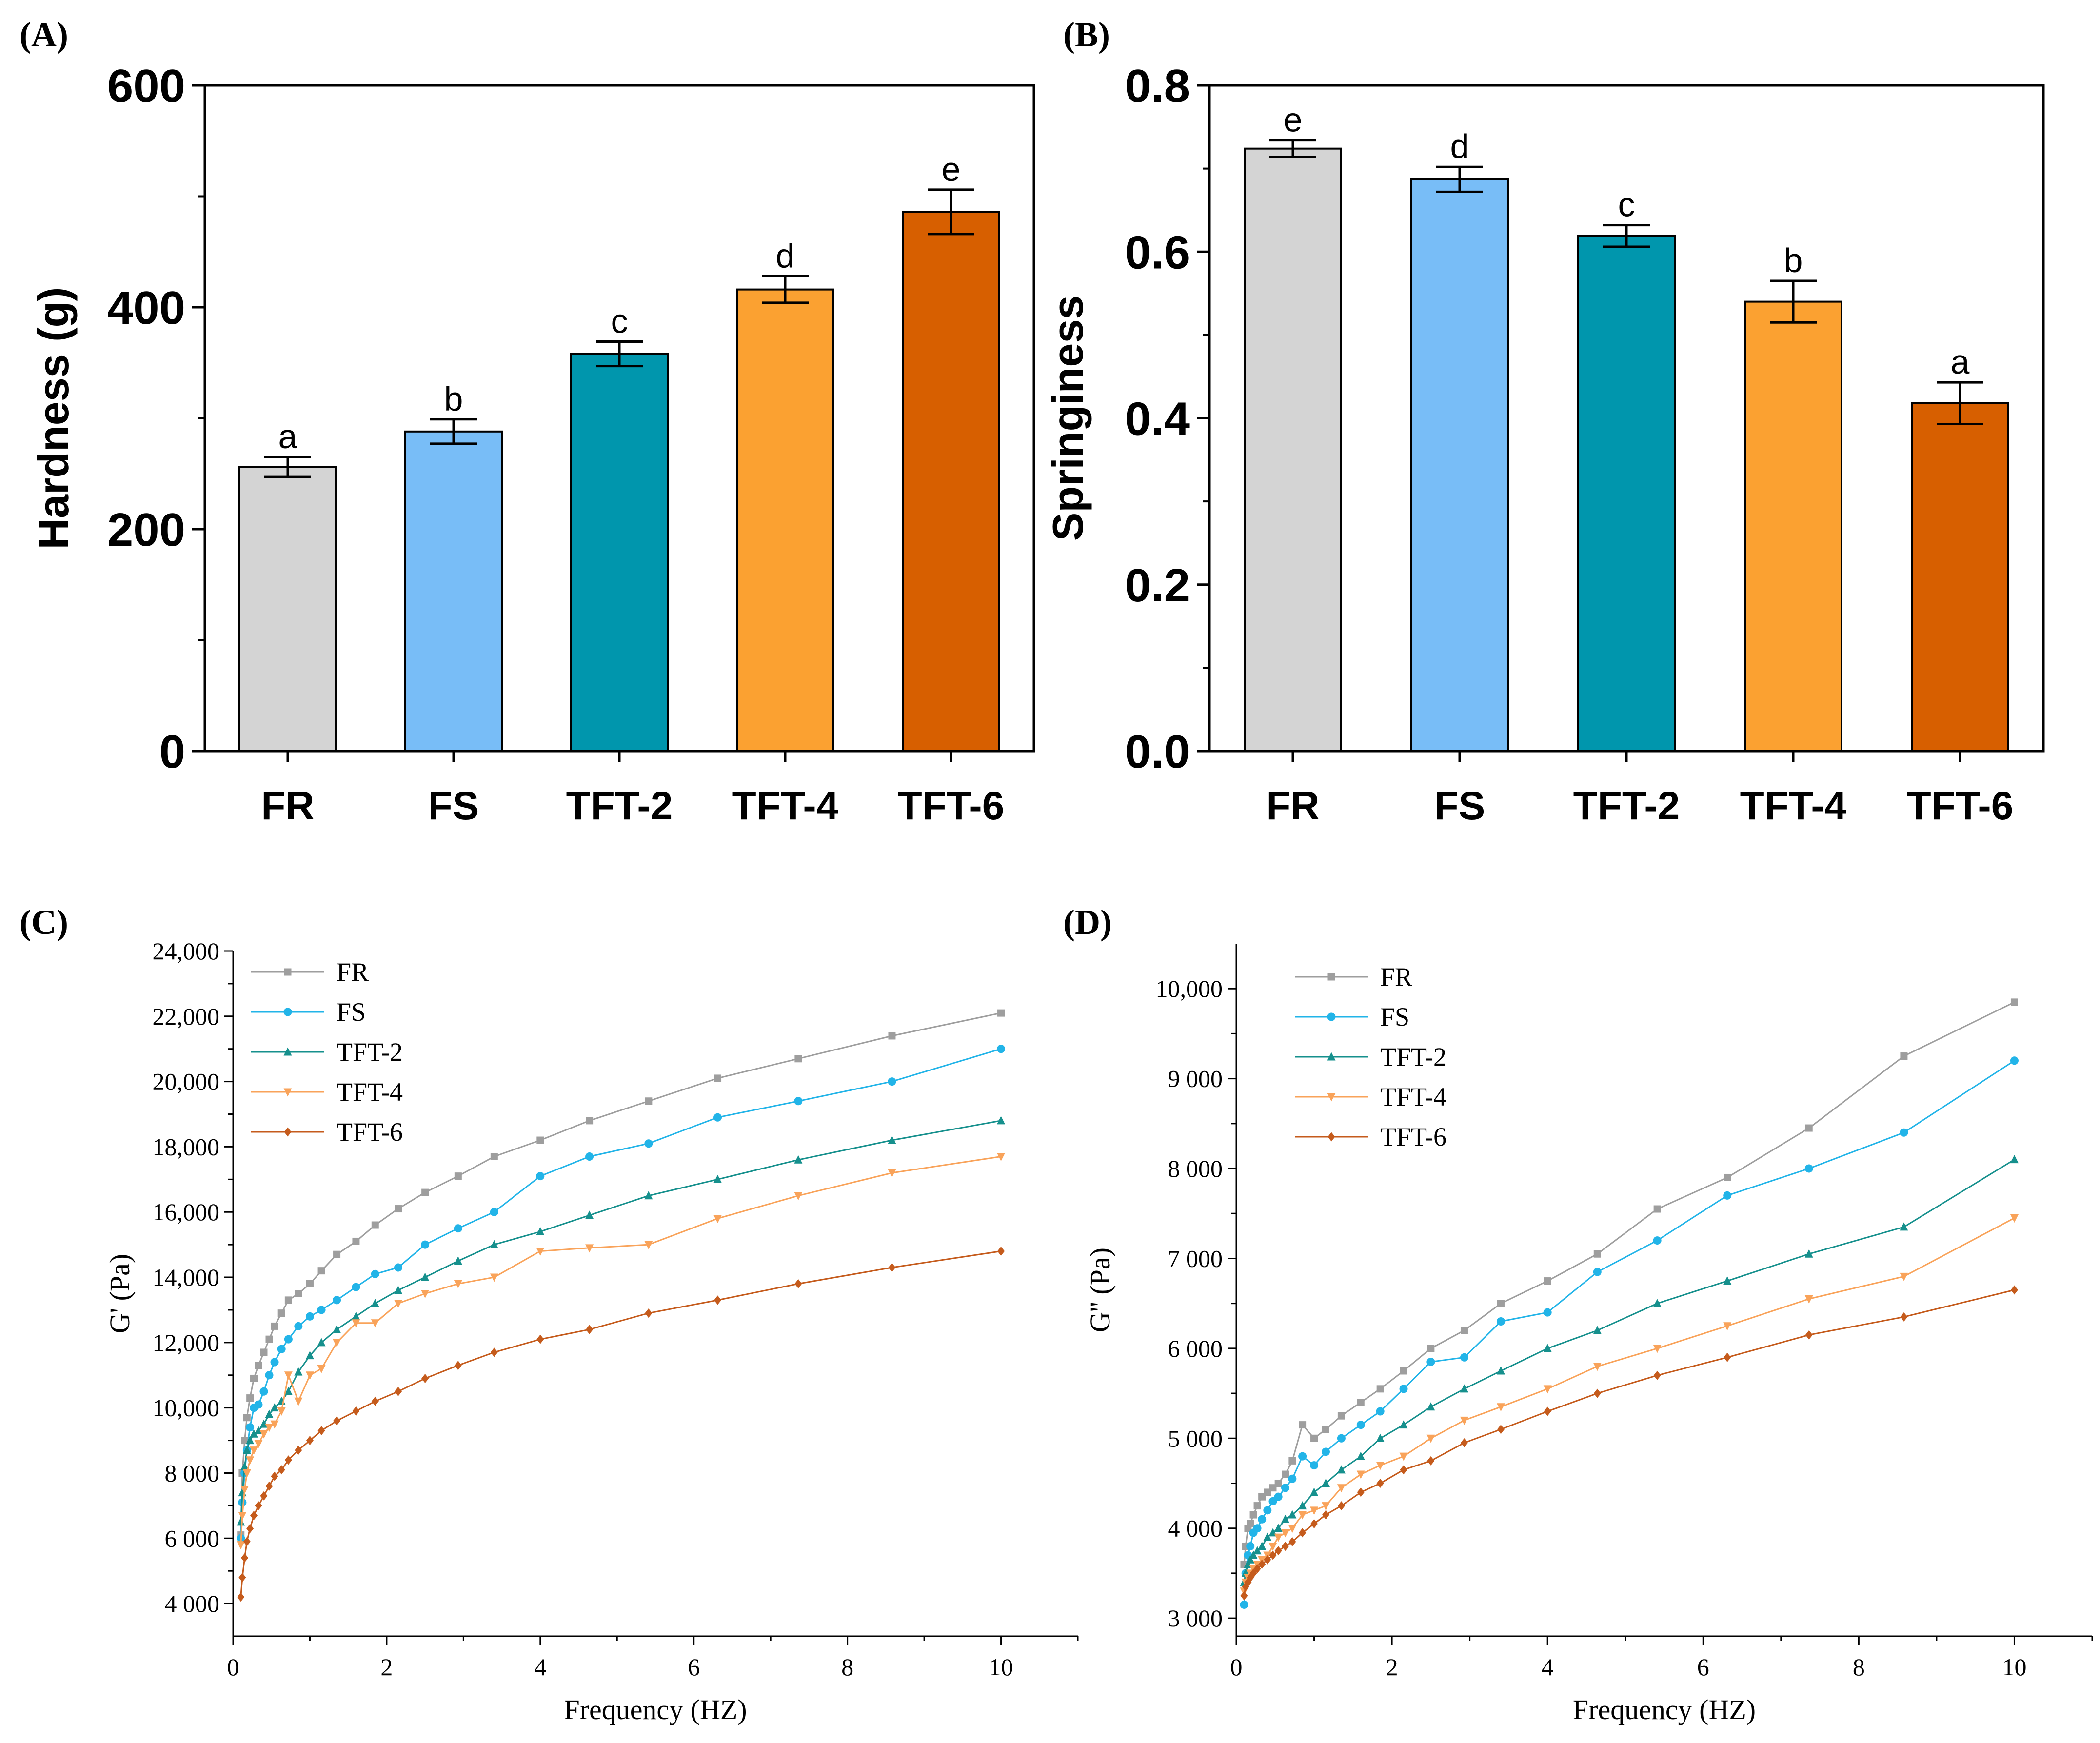 The width and height of the screenshot is (2100, 1743). What do you see at coordinates (370, 1052) in the screenshot?
I see `legend-label-tft-2: TFT-2` at bounding box center [370, 1052].